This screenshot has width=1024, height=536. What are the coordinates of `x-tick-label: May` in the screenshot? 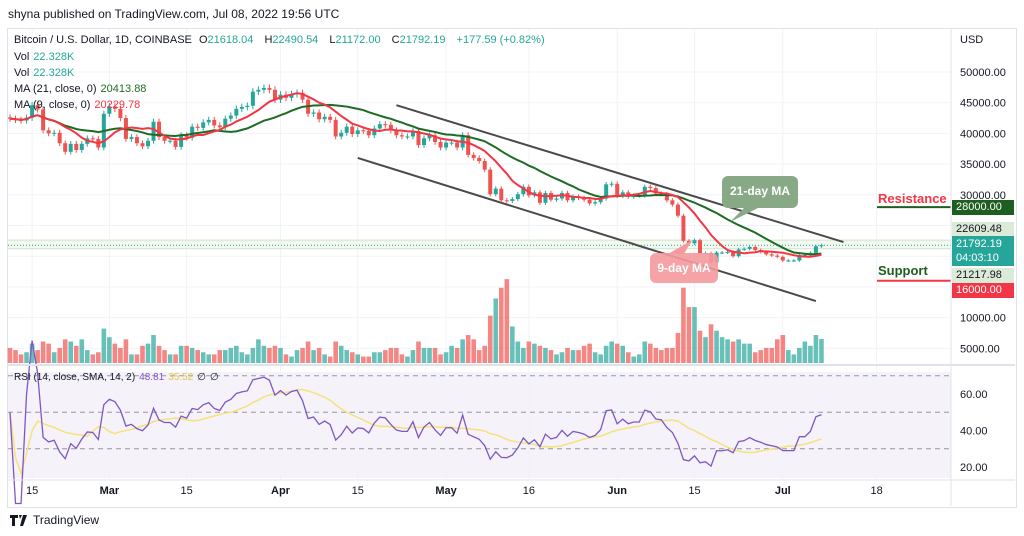 It's located at (446, 491).